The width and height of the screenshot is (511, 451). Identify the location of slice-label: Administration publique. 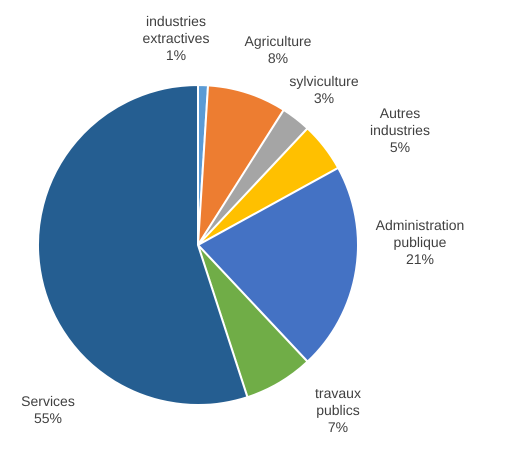
(420, 233).